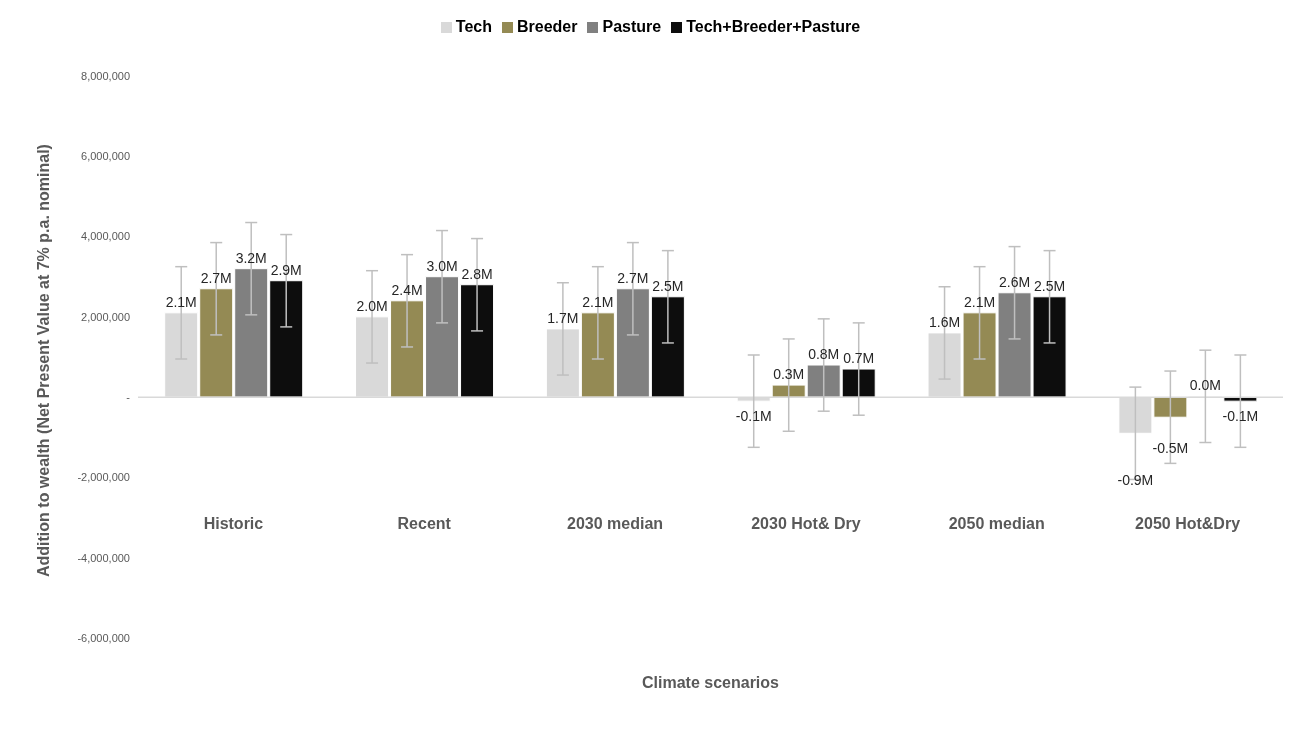 The image size is (1311, 738). Describe the element at coordinates (105, 75) in the screenshot. I see `y-tick-label: 8,000,000` at that location.